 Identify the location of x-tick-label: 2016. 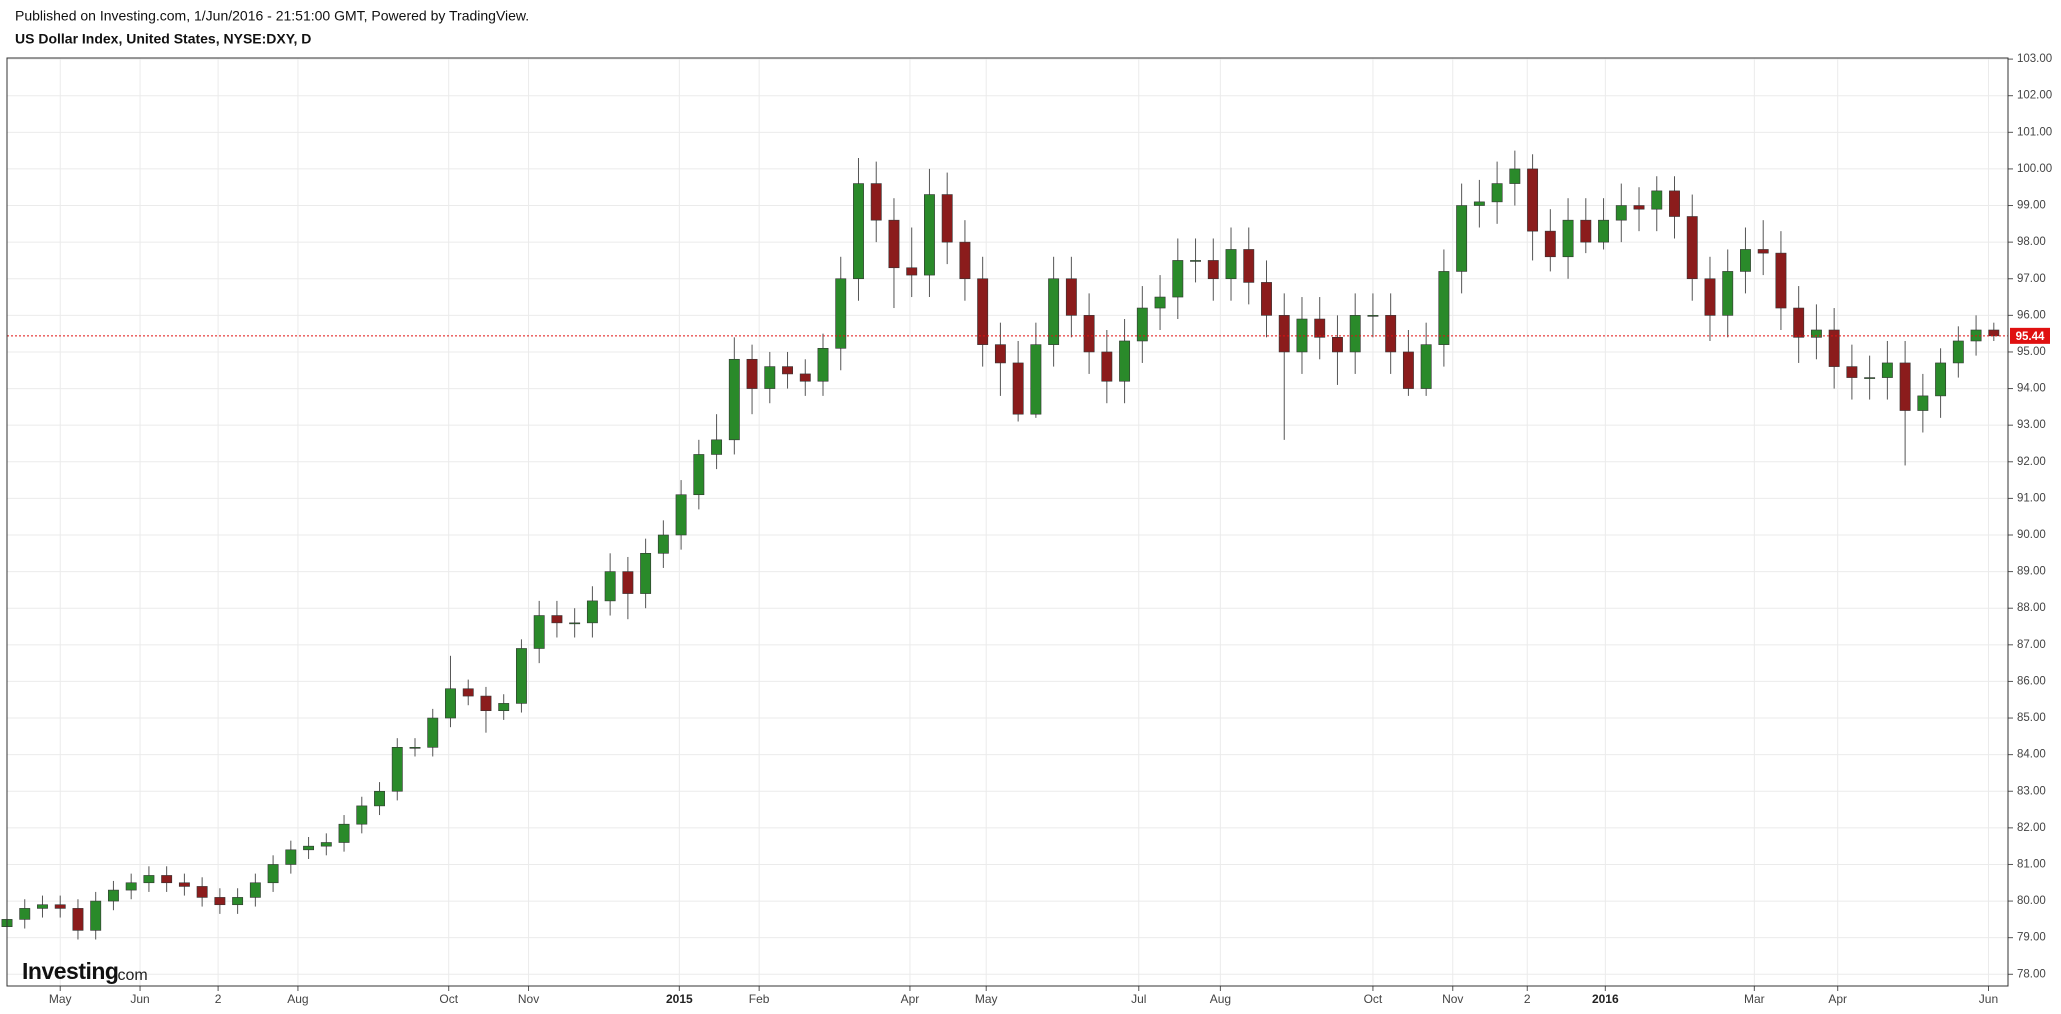
(1605, 999).